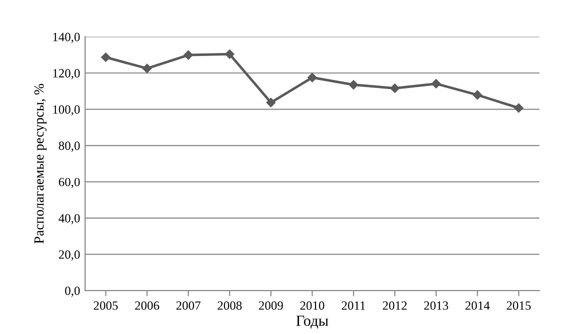 This screenshot has height=334, width=575. I want to click on y-tick-label: 20,0, so click(69, 255).